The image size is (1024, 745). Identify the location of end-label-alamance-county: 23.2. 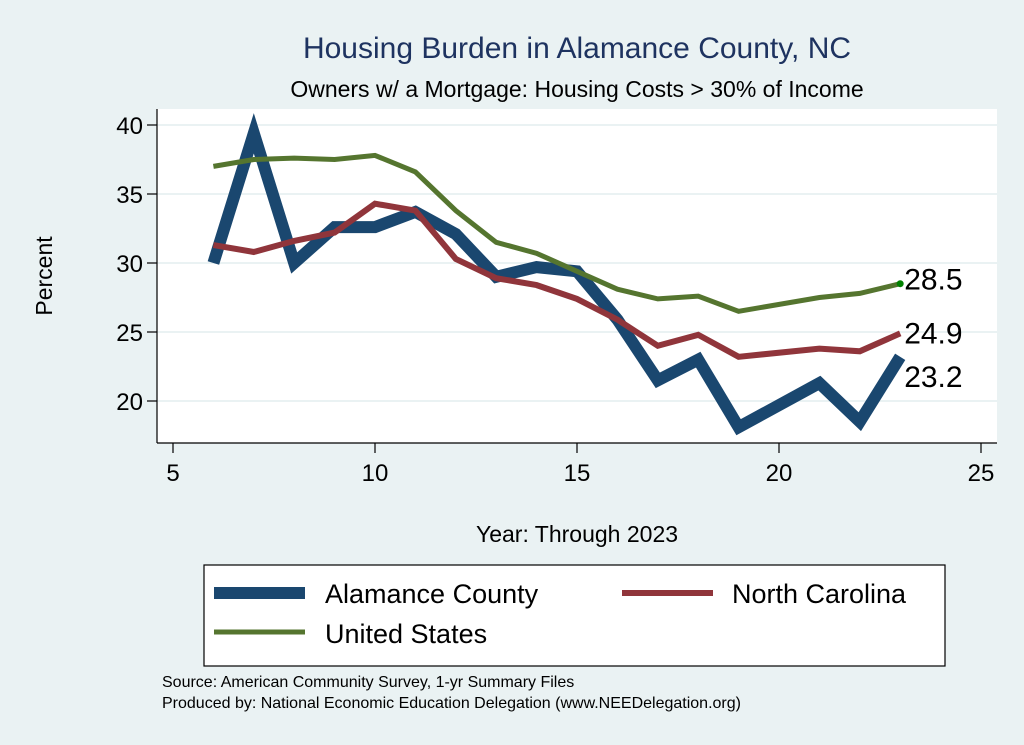
(933, 377).